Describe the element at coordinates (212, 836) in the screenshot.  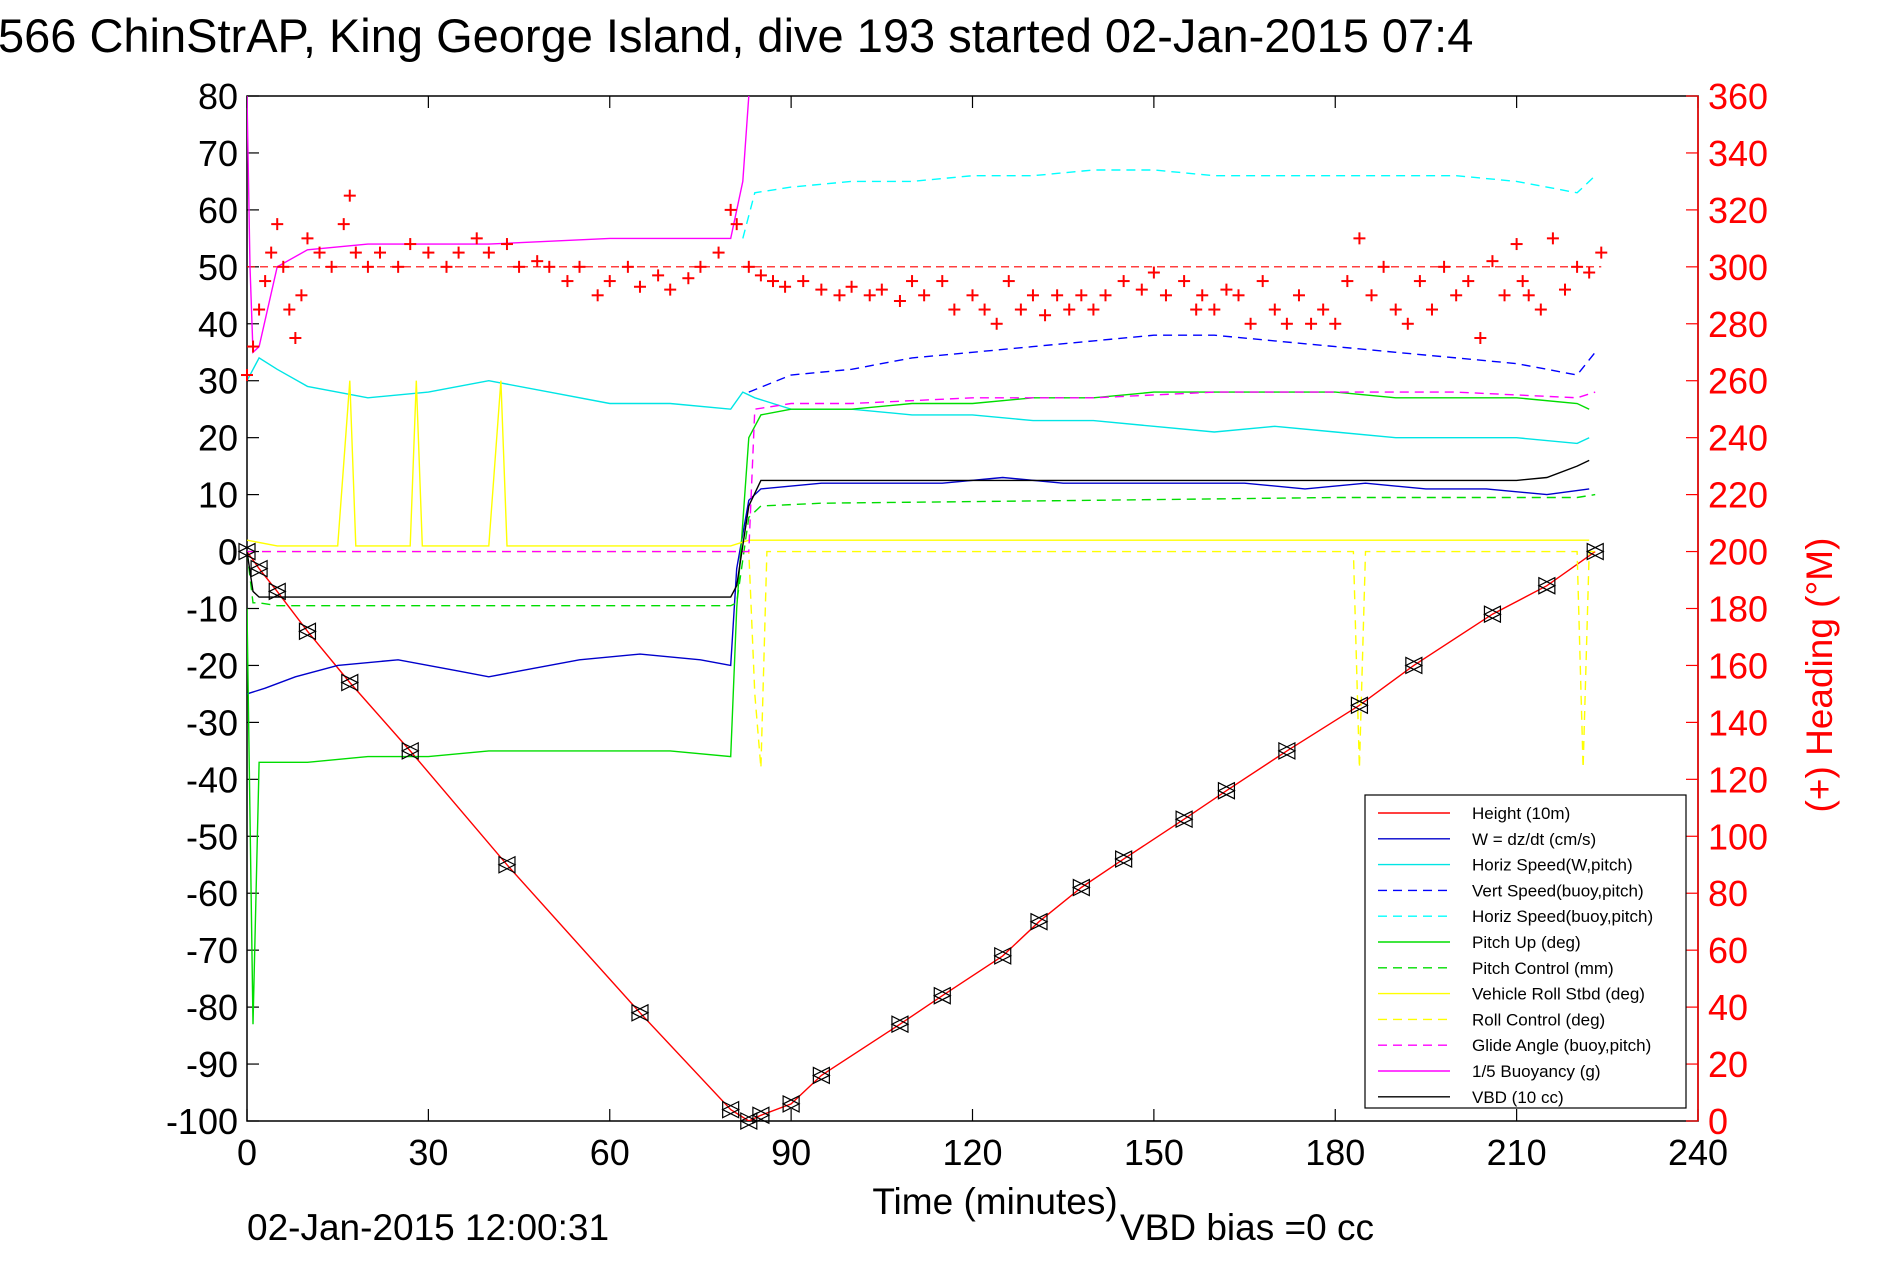
I see `y-tick-label: -50` at that location.